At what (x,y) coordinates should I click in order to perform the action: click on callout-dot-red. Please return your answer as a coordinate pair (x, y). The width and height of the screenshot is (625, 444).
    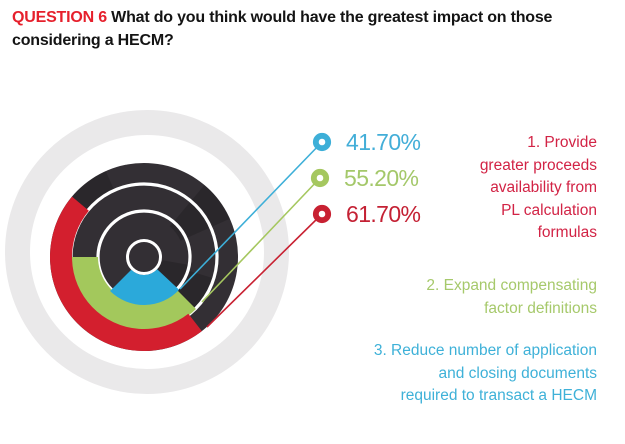
    Looking at the image, I should click on (322, 214).